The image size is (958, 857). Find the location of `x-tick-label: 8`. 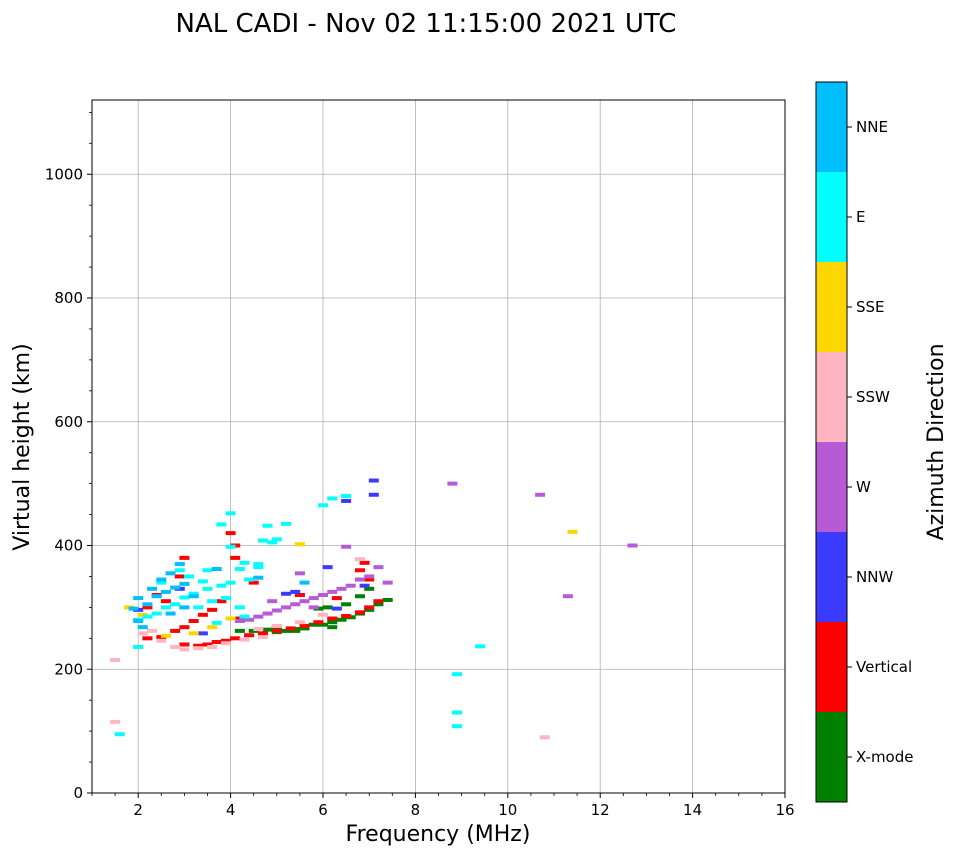

x-tick-label: 8 is located at coordinates (416, 810).